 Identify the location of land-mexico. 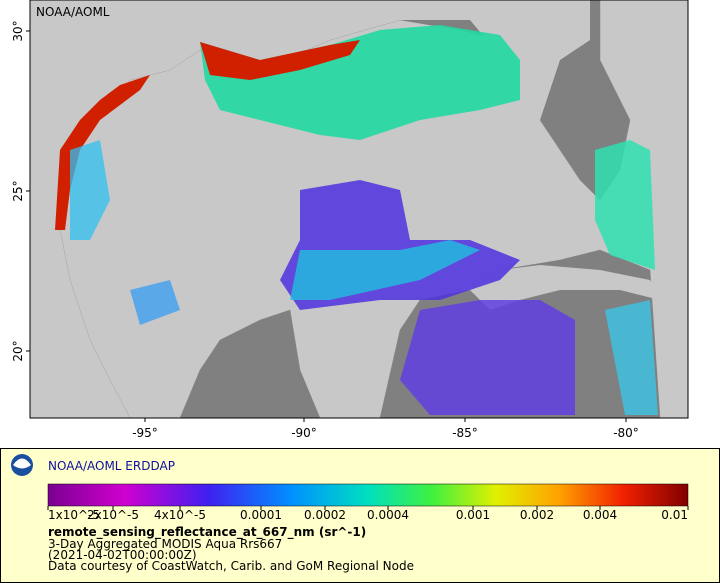
(80, 324).